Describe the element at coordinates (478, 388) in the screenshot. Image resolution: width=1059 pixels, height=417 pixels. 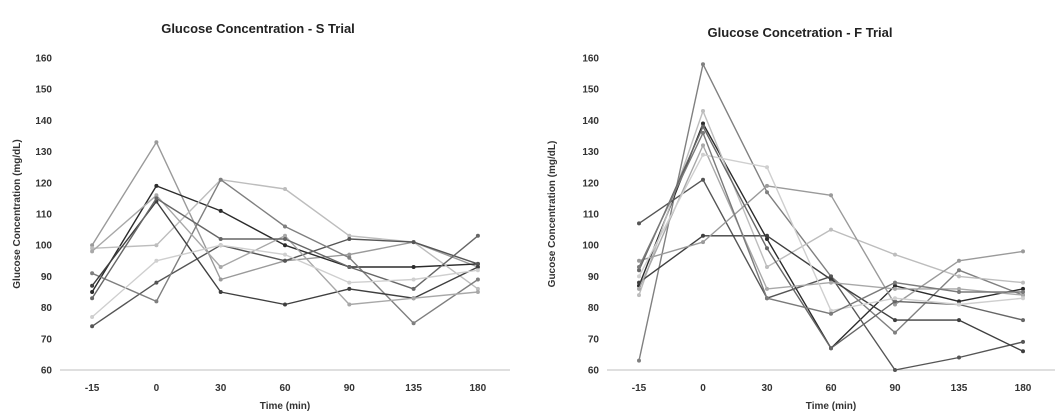
I see `chart-0-x-tick-label: 180` at that location.